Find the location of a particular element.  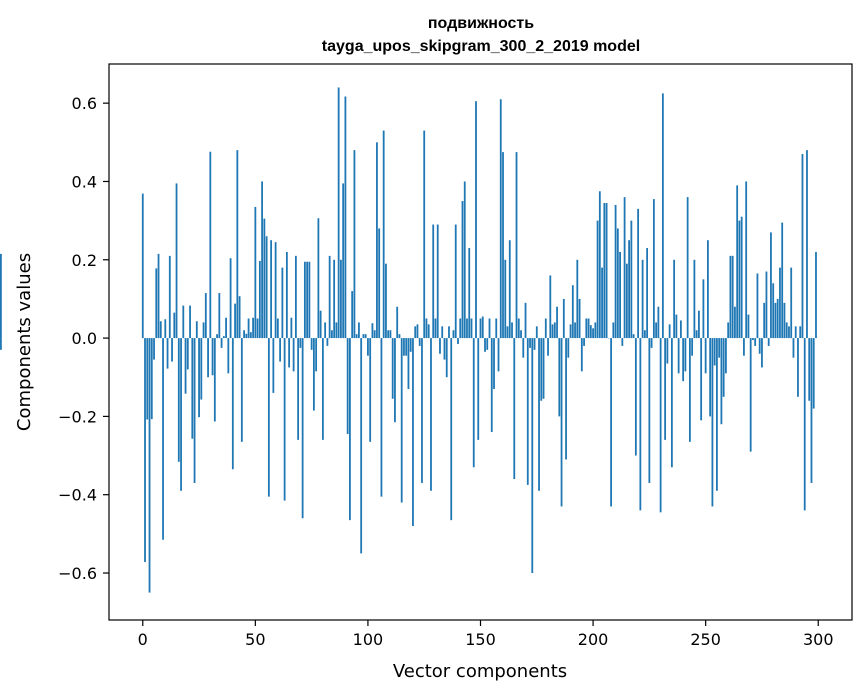

x-tick-label: 200 is located at coordinates (593, 639).